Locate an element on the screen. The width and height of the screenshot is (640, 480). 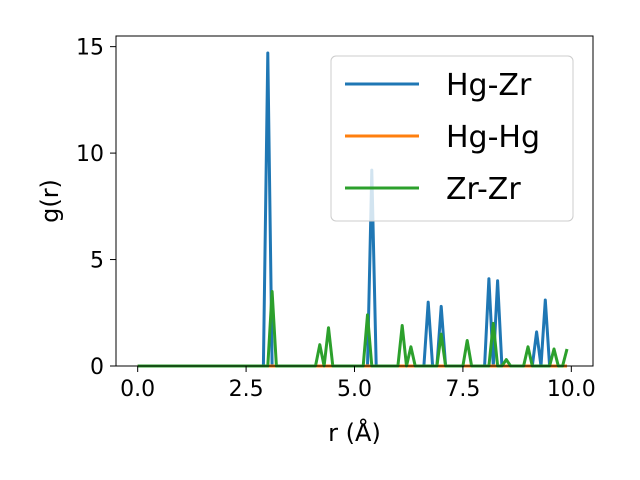
legend-label: Hg-Hg is located at coordinates (493, 137).